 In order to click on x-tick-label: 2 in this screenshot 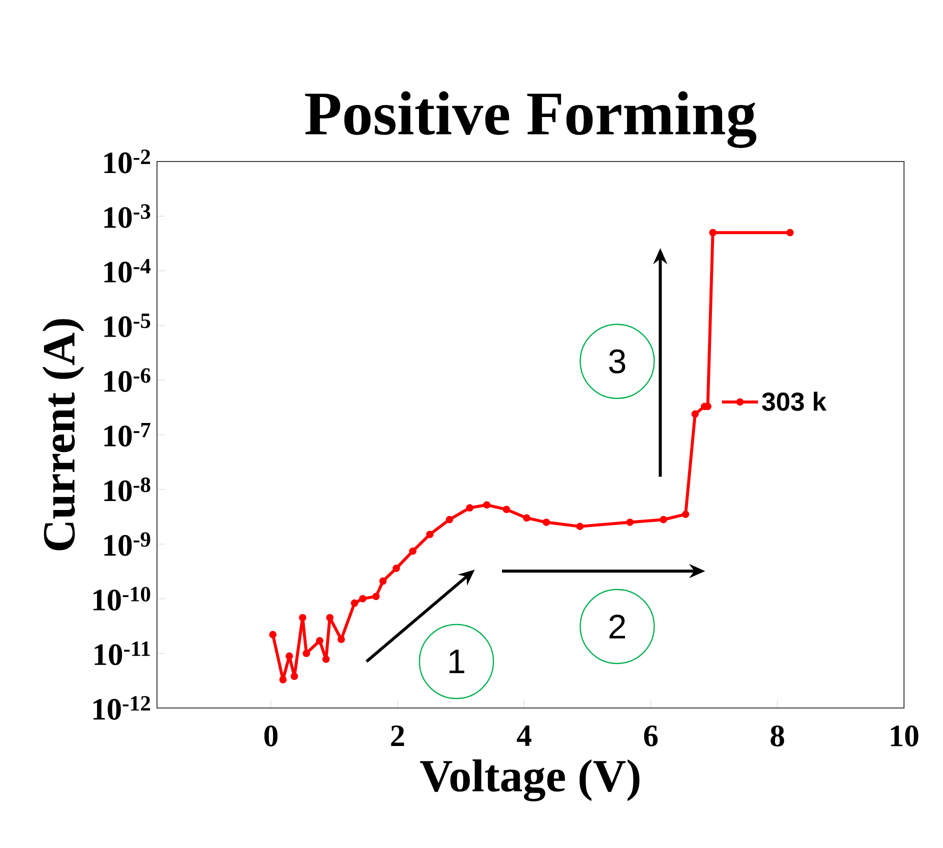, I will do `click(397, 736)`.